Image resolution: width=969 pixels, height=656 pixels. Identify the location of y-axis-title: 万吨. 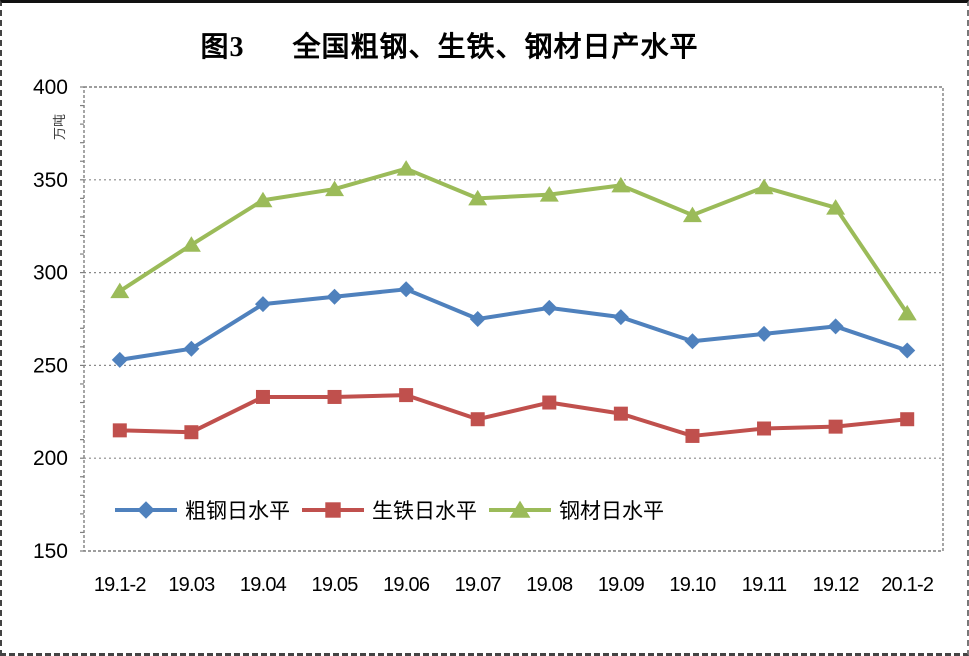
(59, 127).